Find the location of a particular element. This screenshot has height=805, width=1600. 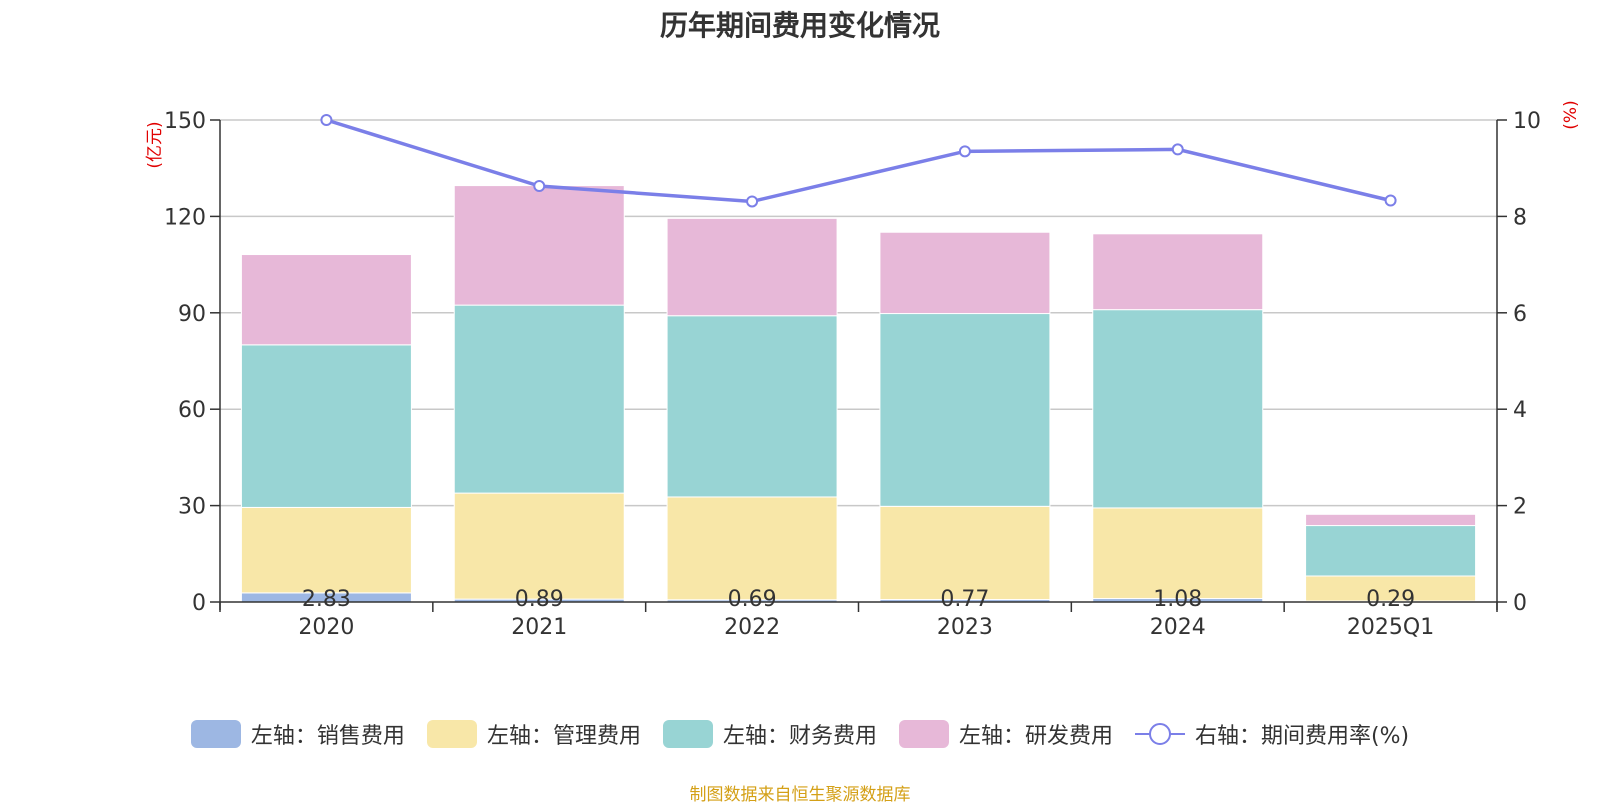

data-label: 0.77 is located at coordinates (964, 599).